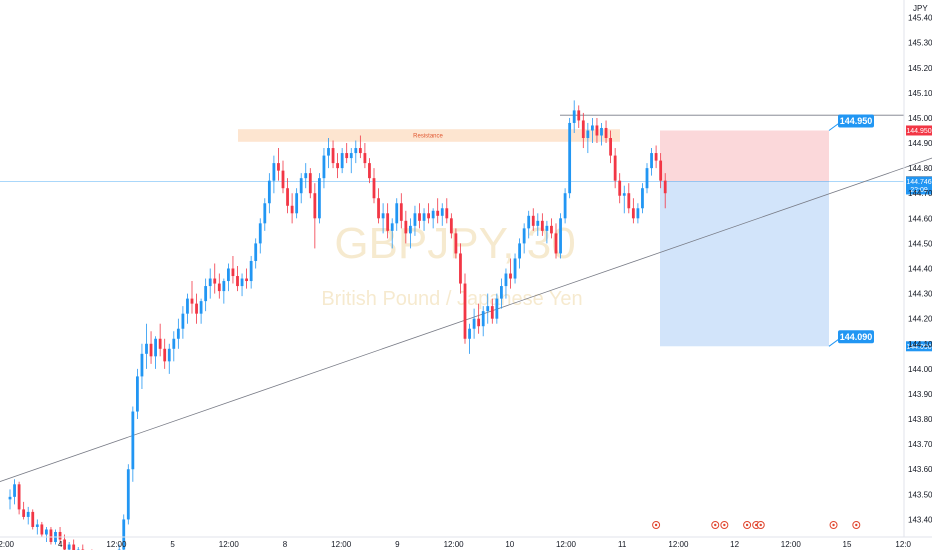 Image resolution: width=932 pixels, height=550 pixels. Describe the element at coordinates (744, 264) in the screenshot. I see `take-profit-zone` at that location.